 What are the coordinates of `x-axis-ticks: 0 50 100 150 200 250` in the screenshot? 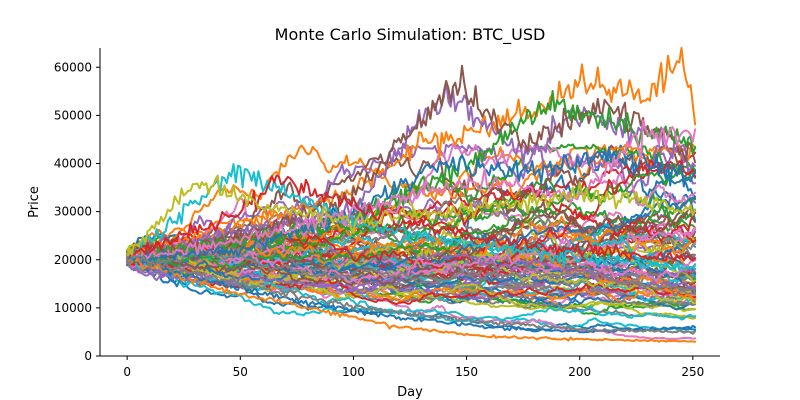 It's located at (413, 367).